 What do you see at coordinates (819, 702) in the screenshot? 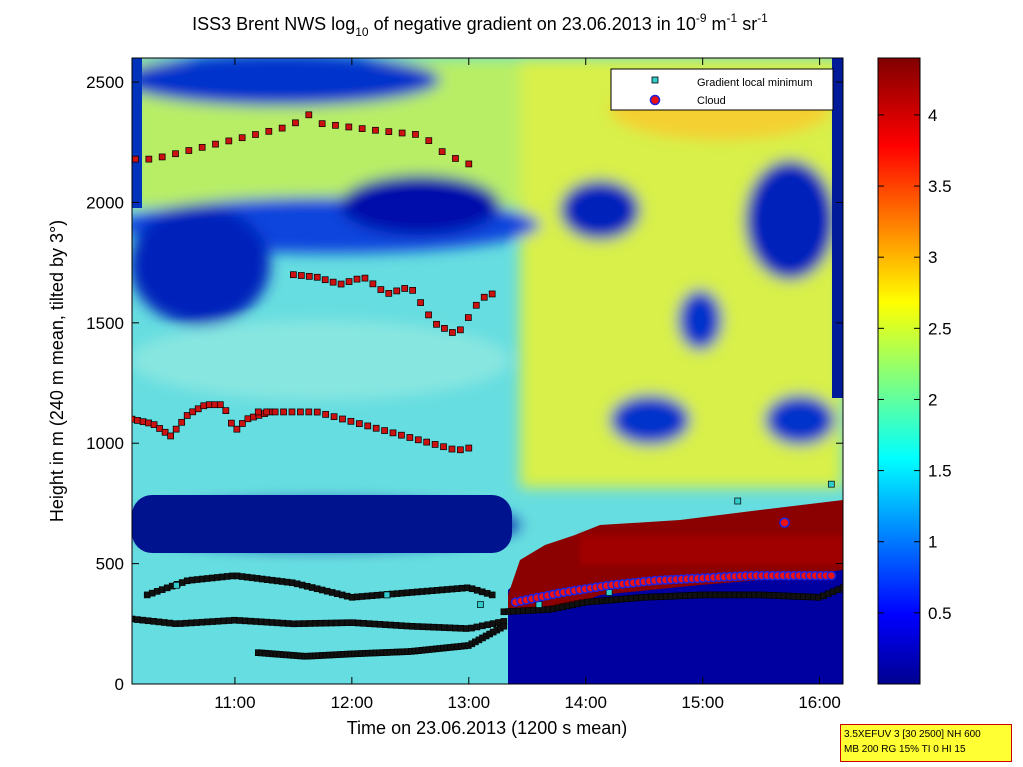
I see `x-tick-label: 16:00` at bounding box center [819, 702].